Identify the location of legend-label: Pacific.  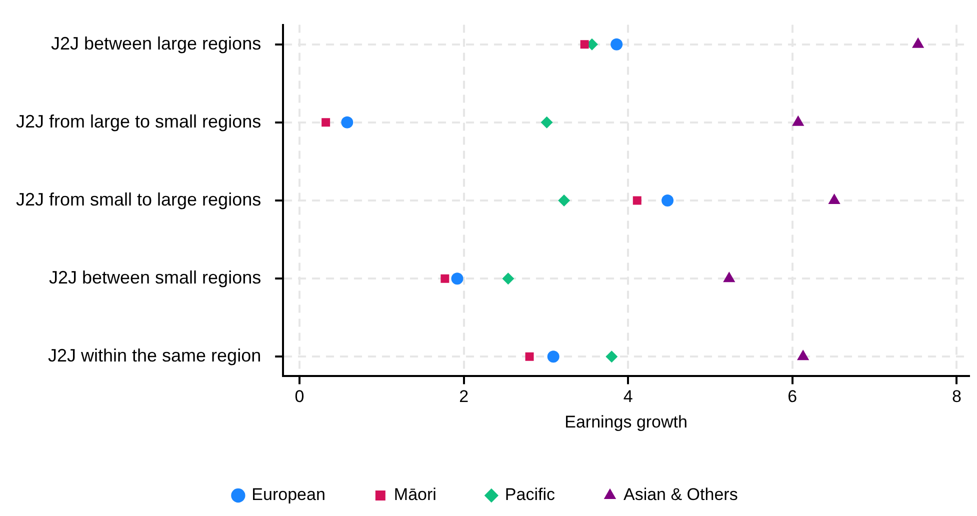
(530, 494).